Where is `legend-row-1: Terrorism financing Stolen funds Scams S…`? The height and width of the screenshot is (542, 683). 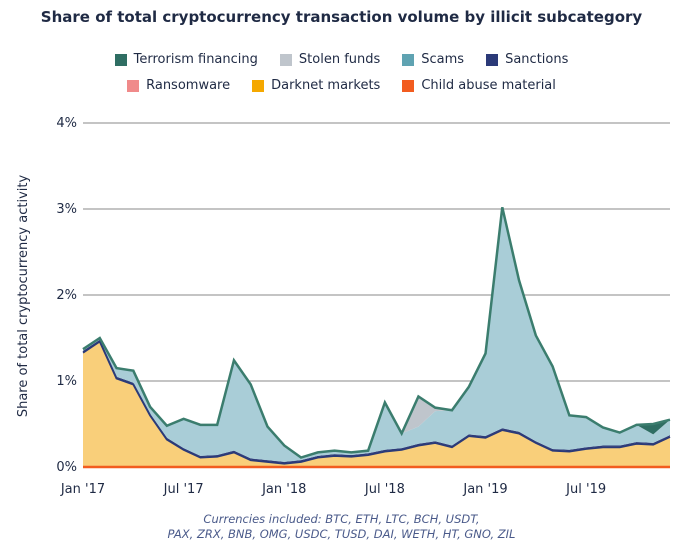 legend-row-1: Terrorism financing Stolen funds Scams S… is located at coordinates (341, 59).